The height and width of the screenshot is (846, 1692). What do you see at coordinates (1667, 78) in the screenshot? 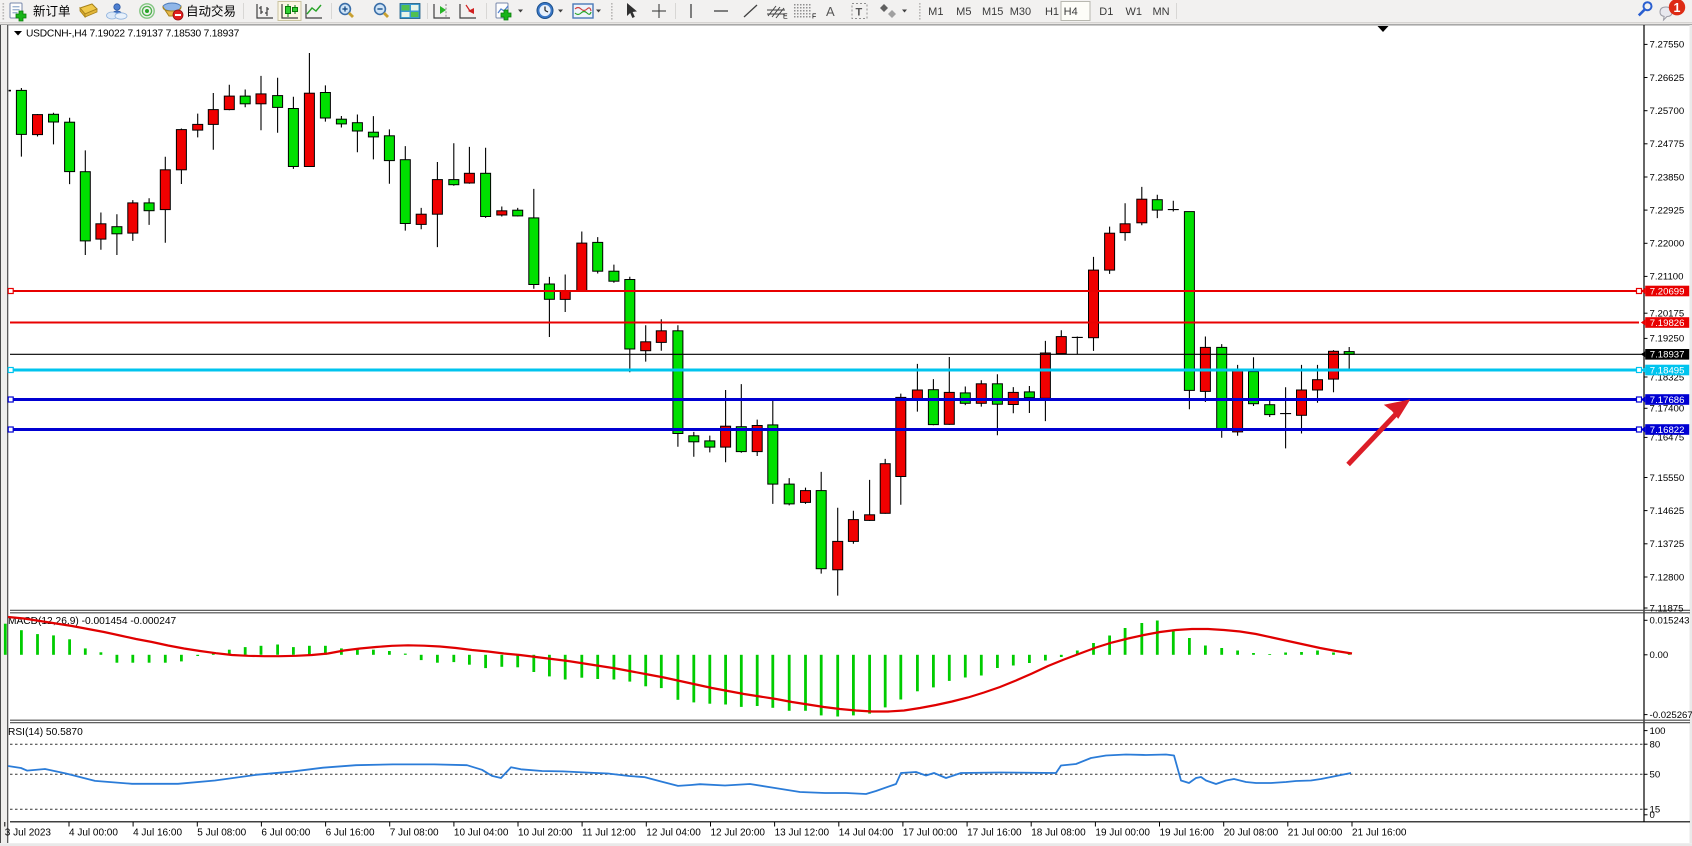
I see `svg-text: 7.26625` at bounding box center [1667, 78].